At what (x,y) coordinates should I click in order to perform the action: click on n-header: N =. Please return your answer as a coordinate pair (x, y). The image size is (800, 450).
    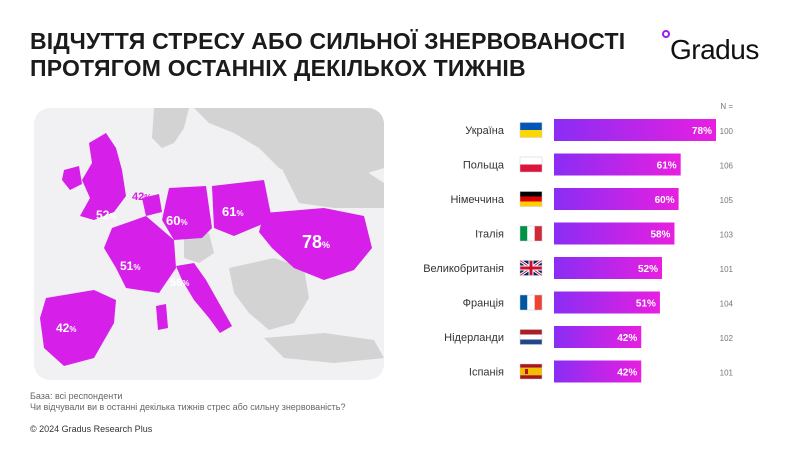
    Looking at the image, I should click on (726, 106).